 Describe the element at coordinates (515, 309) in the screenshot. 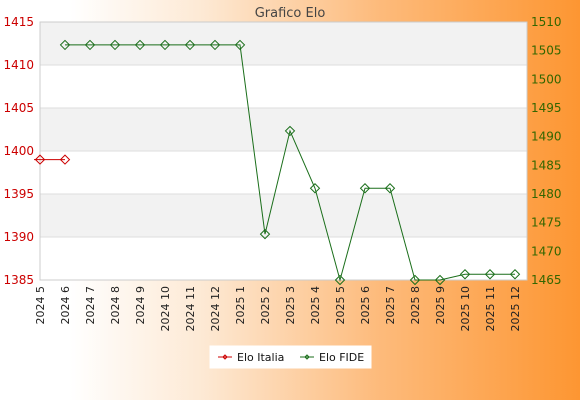

I see `x-tick-label: 2025 12` at that location.